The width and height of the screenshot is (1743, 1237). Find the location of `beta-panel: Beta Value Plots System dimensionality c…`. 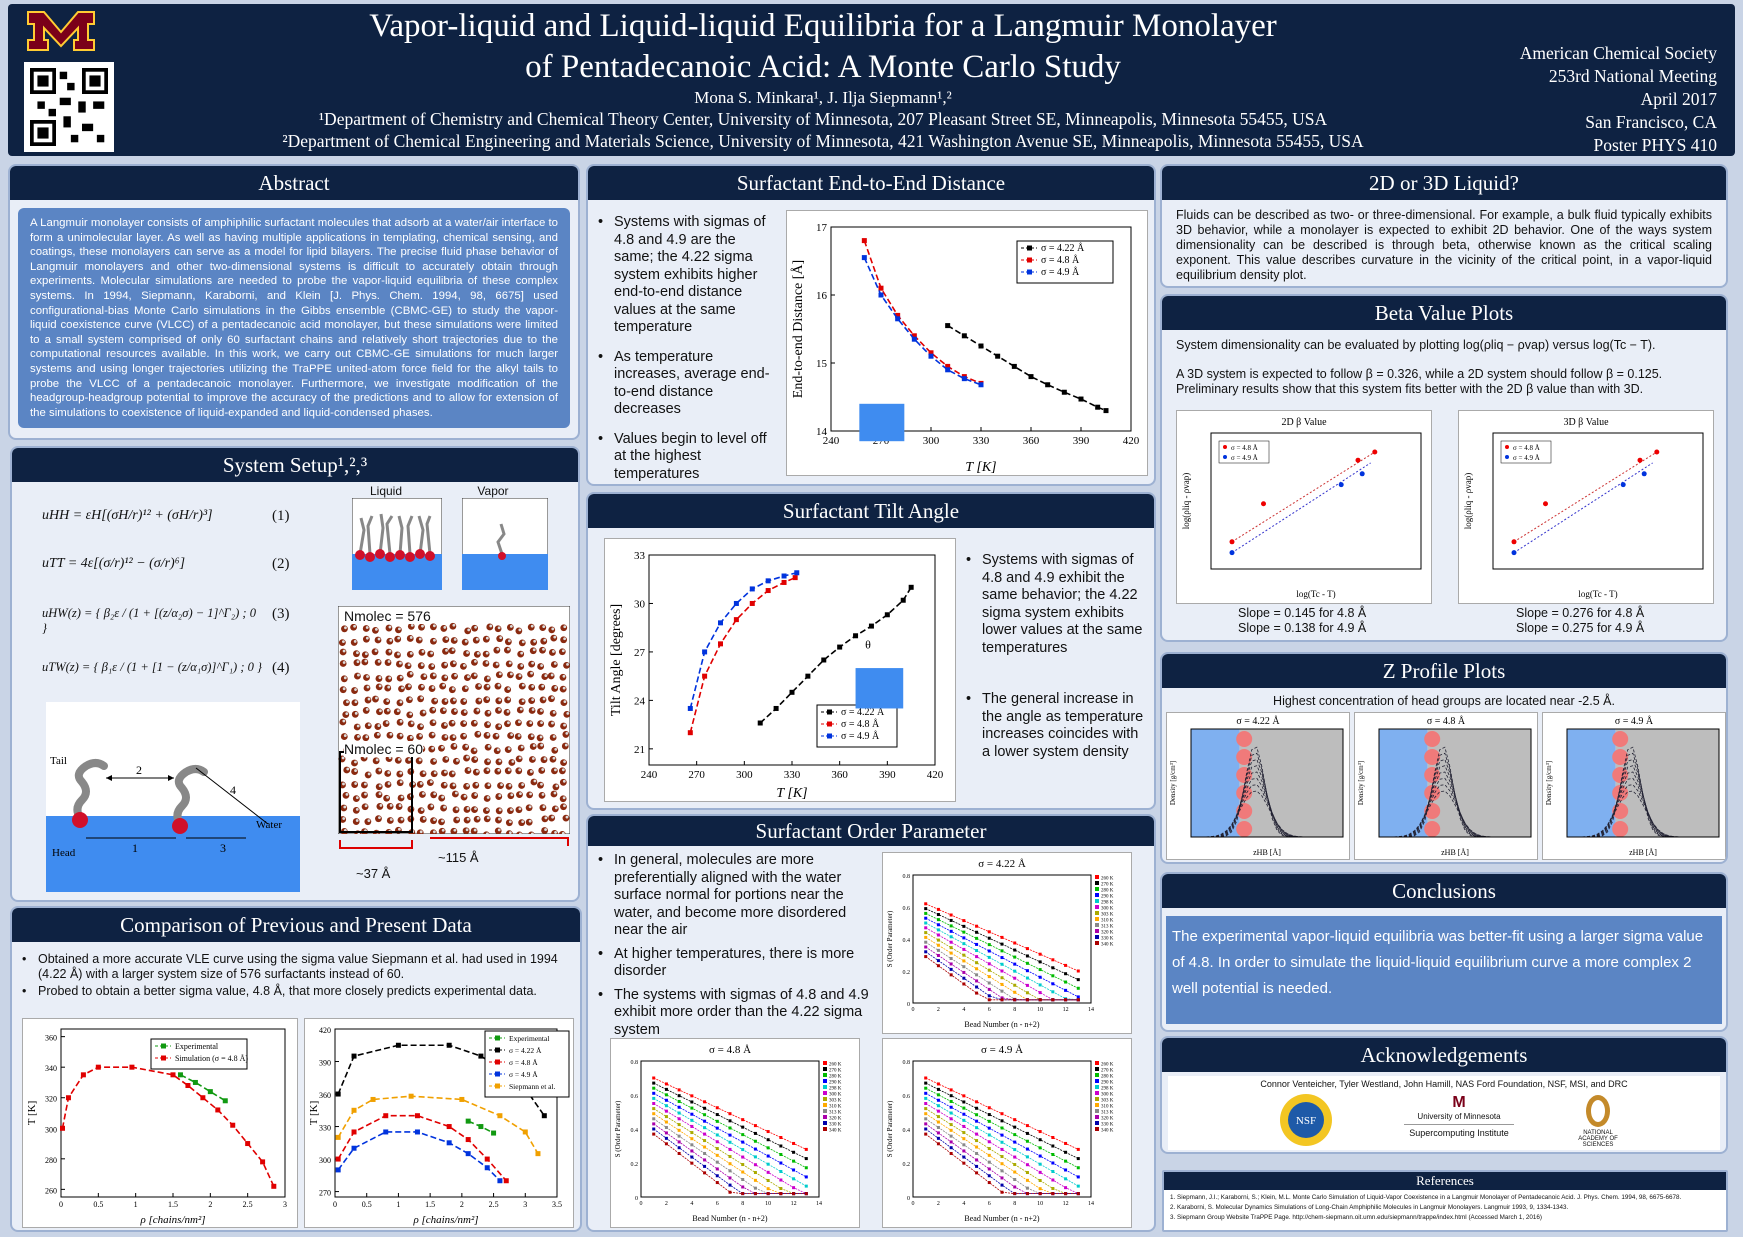

beta-panel: Beta Value Plots System dimensionality c… is located at coordinates (1444, 468).